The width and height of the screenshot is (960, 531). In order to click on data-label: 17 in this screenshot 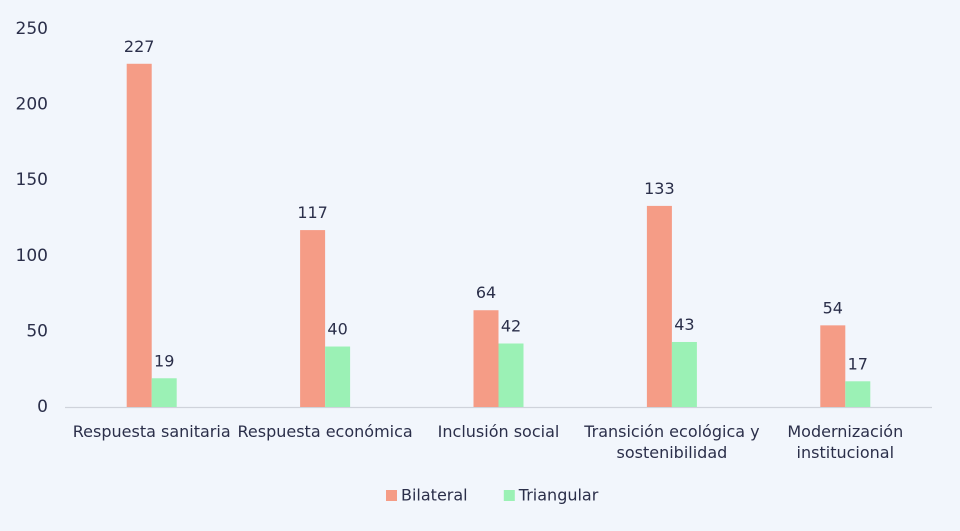, I will do `click(858, 363)`.